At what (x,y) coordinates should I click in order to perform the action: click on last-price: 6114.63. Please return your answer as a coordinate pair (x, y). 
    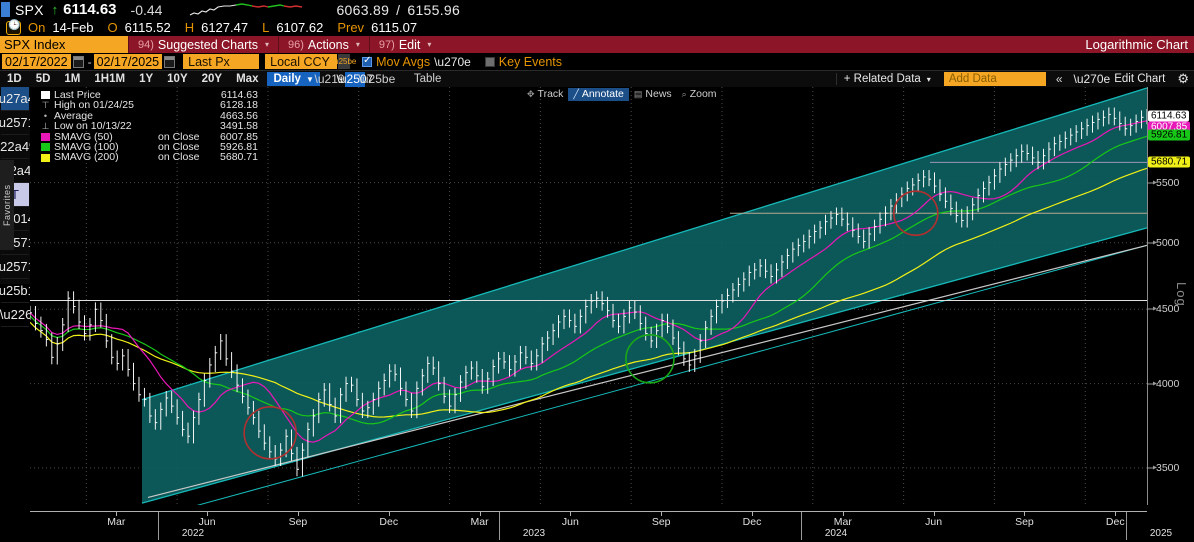
    Looking at the image, I should click on (90, 9).